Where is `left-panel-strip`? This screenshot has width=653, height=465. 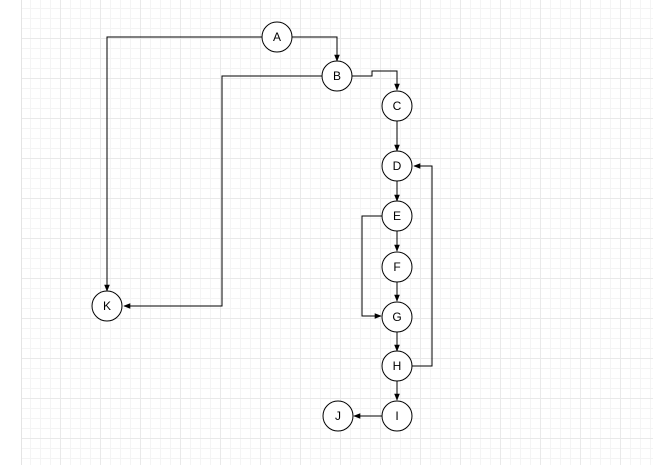 left-panel-strip is located at coordinates (11, 232).